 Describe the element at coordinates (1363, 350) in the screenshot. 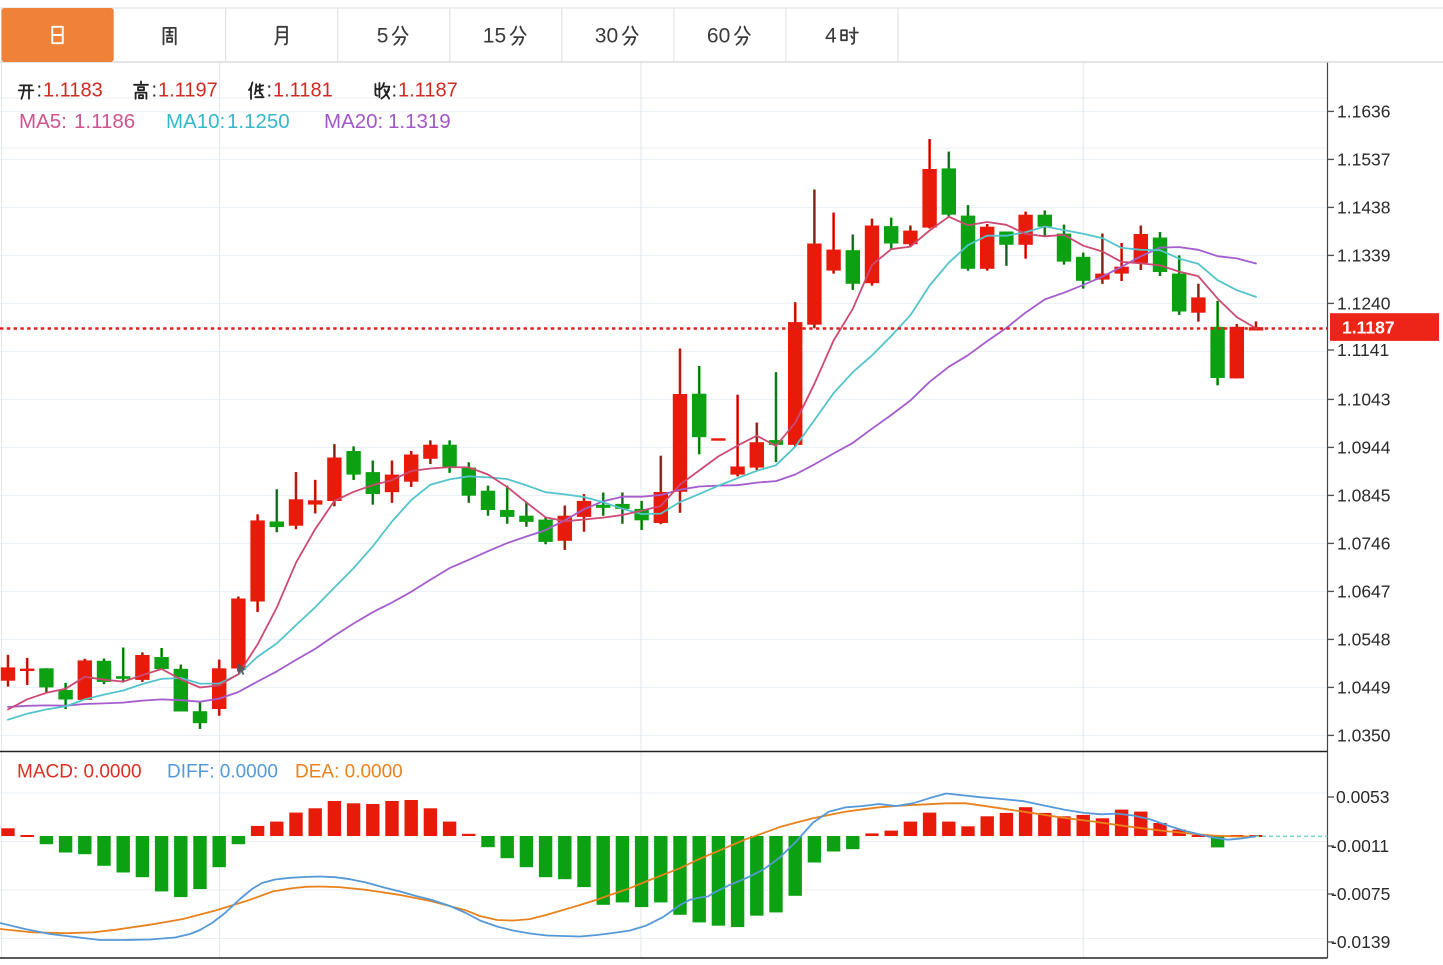

I see `svg-text: 1.1141` at that location.